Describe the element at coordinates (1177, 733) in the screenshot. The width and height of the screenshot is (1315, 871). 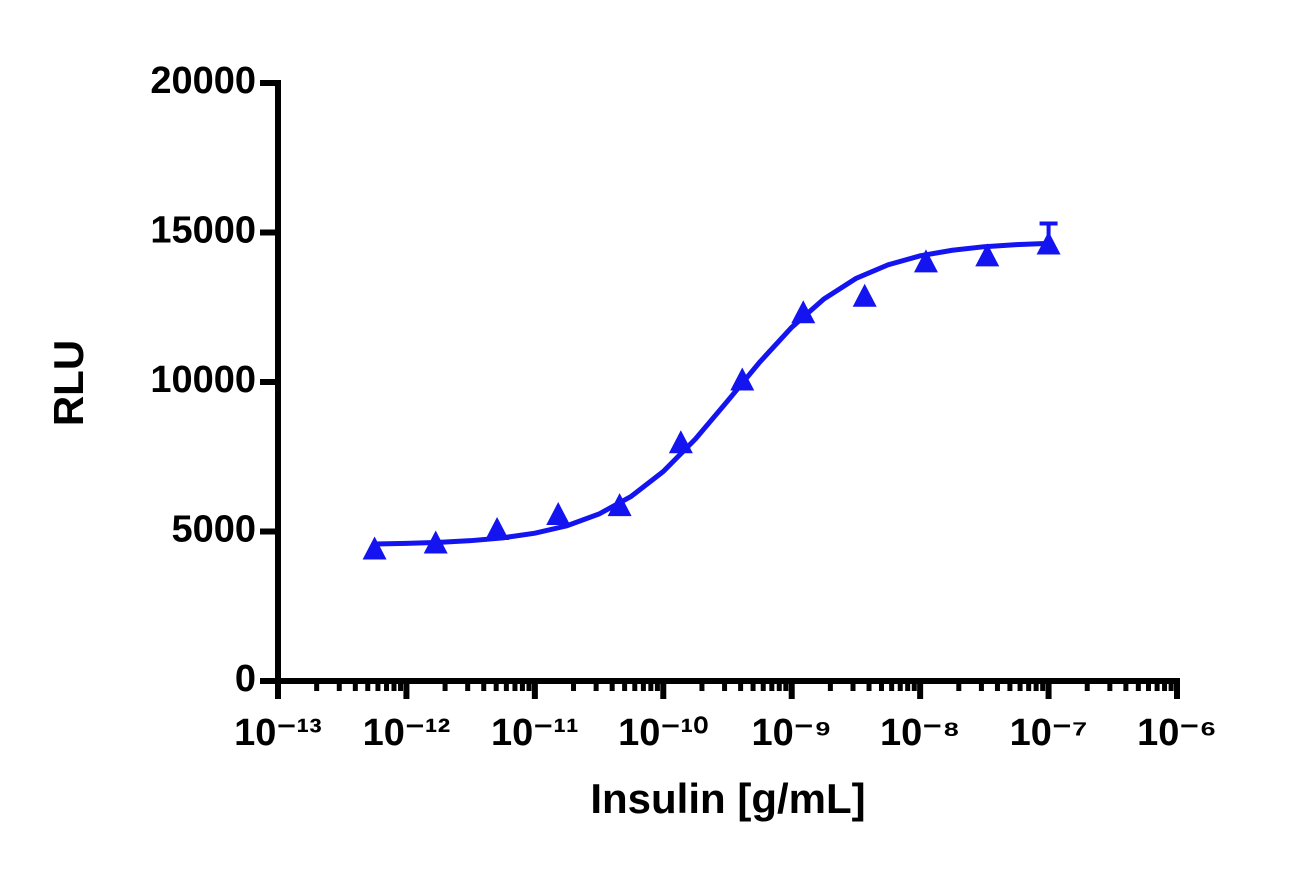
I see `x-tick-label: 10⁻⁶` at that location.